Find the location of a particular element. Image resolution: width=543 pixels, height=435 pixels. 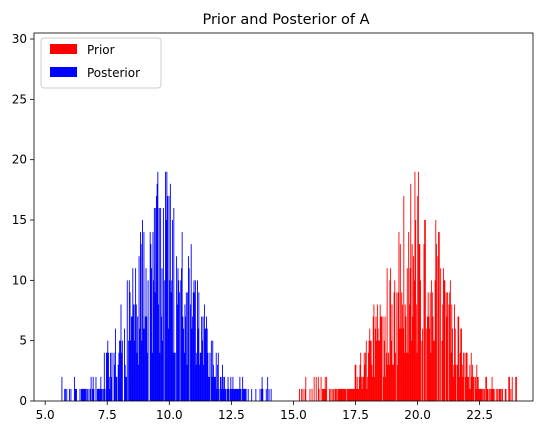

x-axis: 5.0 7.5 10.0 12.5 15.0 17.5 20.0 22.5 is located at coordinates (264, 411).